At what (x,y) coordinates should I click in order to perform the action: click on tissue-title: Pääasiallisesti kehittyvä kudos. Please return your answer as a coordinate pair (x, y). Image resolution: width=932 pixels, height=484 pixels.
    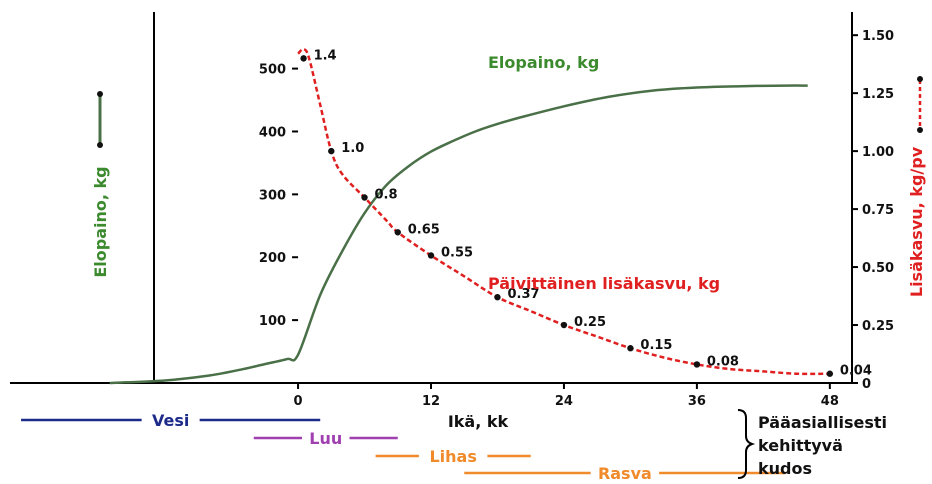
    Looking at the image, I should click on (825, 445).